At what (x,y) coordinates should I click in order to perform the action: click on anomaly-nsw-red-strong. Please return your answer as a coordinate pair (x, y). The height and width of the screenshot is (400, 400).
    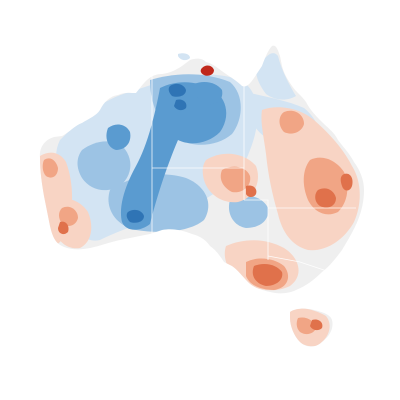
    Looking at the image, I should click on (325, 198).